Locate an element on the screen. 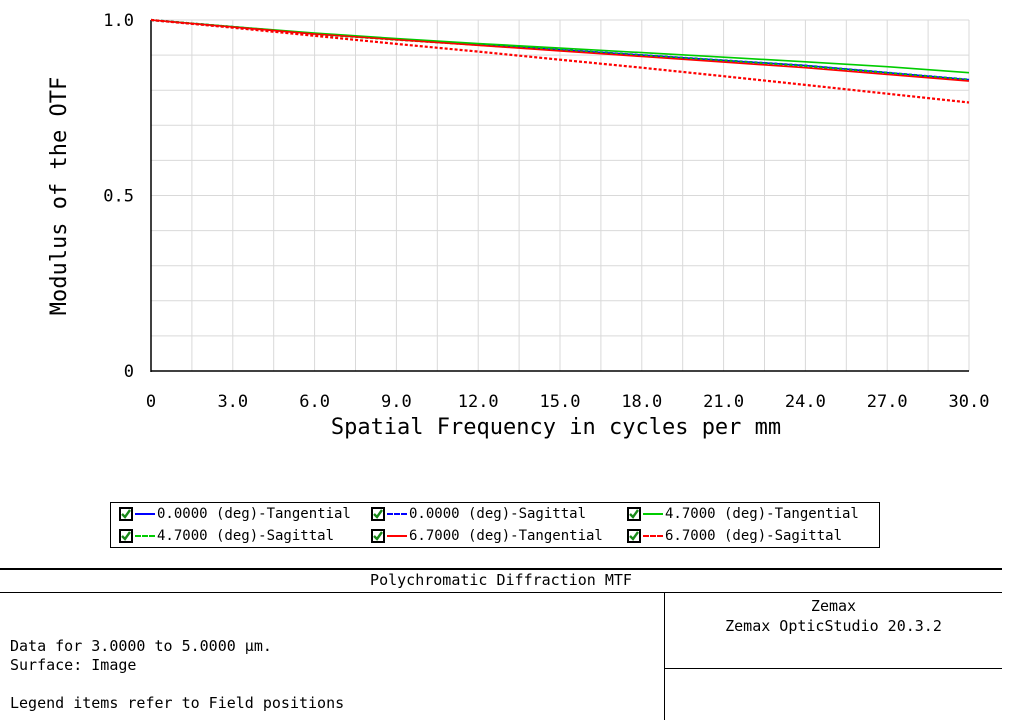 The image size is (1024, 720). legend-item: 6.7000 (deg)-Sagittal is located at coordinates (734, 536).